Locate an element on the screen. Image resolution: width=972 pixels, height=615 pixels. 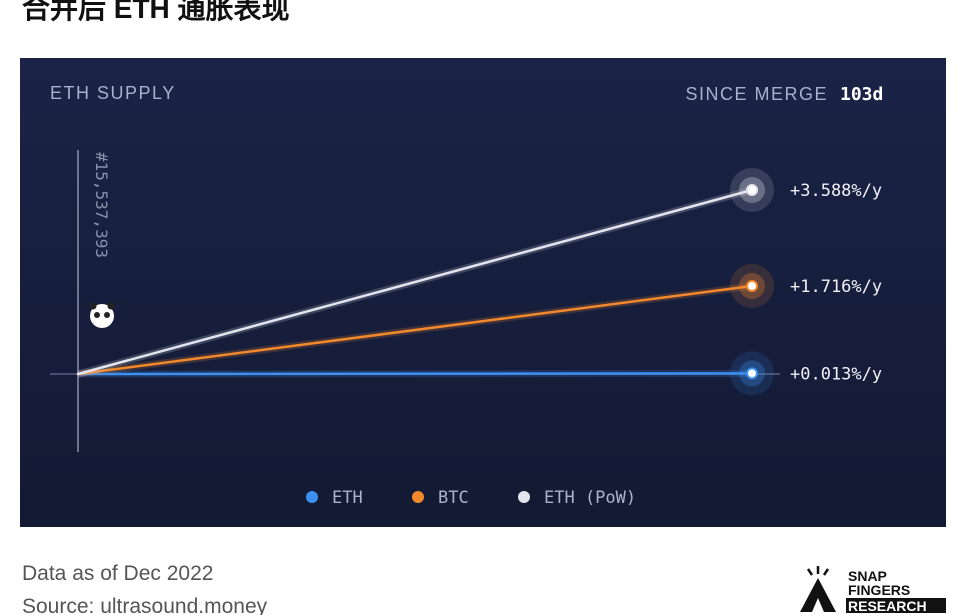
period-label: SINCE MERGE is located at coordinates (756, 94).